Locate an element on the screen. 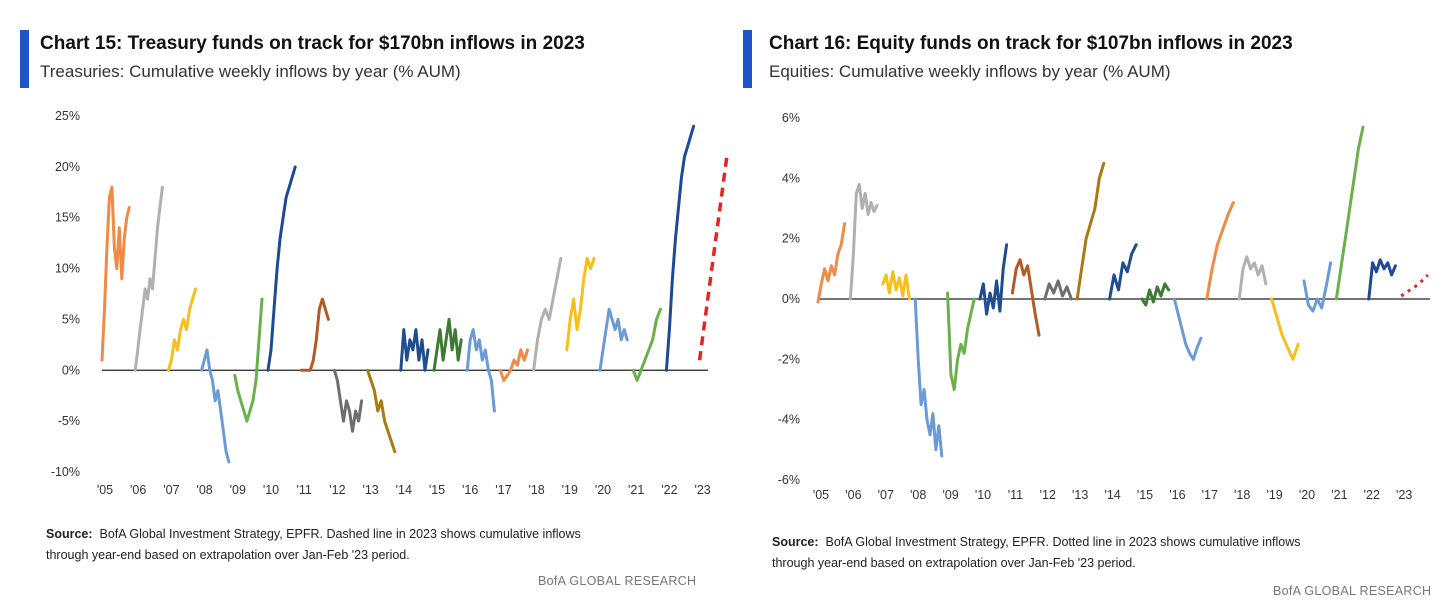 The width and height of the screenshot is (1456, 602). series-line-2011 is located at coordinates (1025, 297).